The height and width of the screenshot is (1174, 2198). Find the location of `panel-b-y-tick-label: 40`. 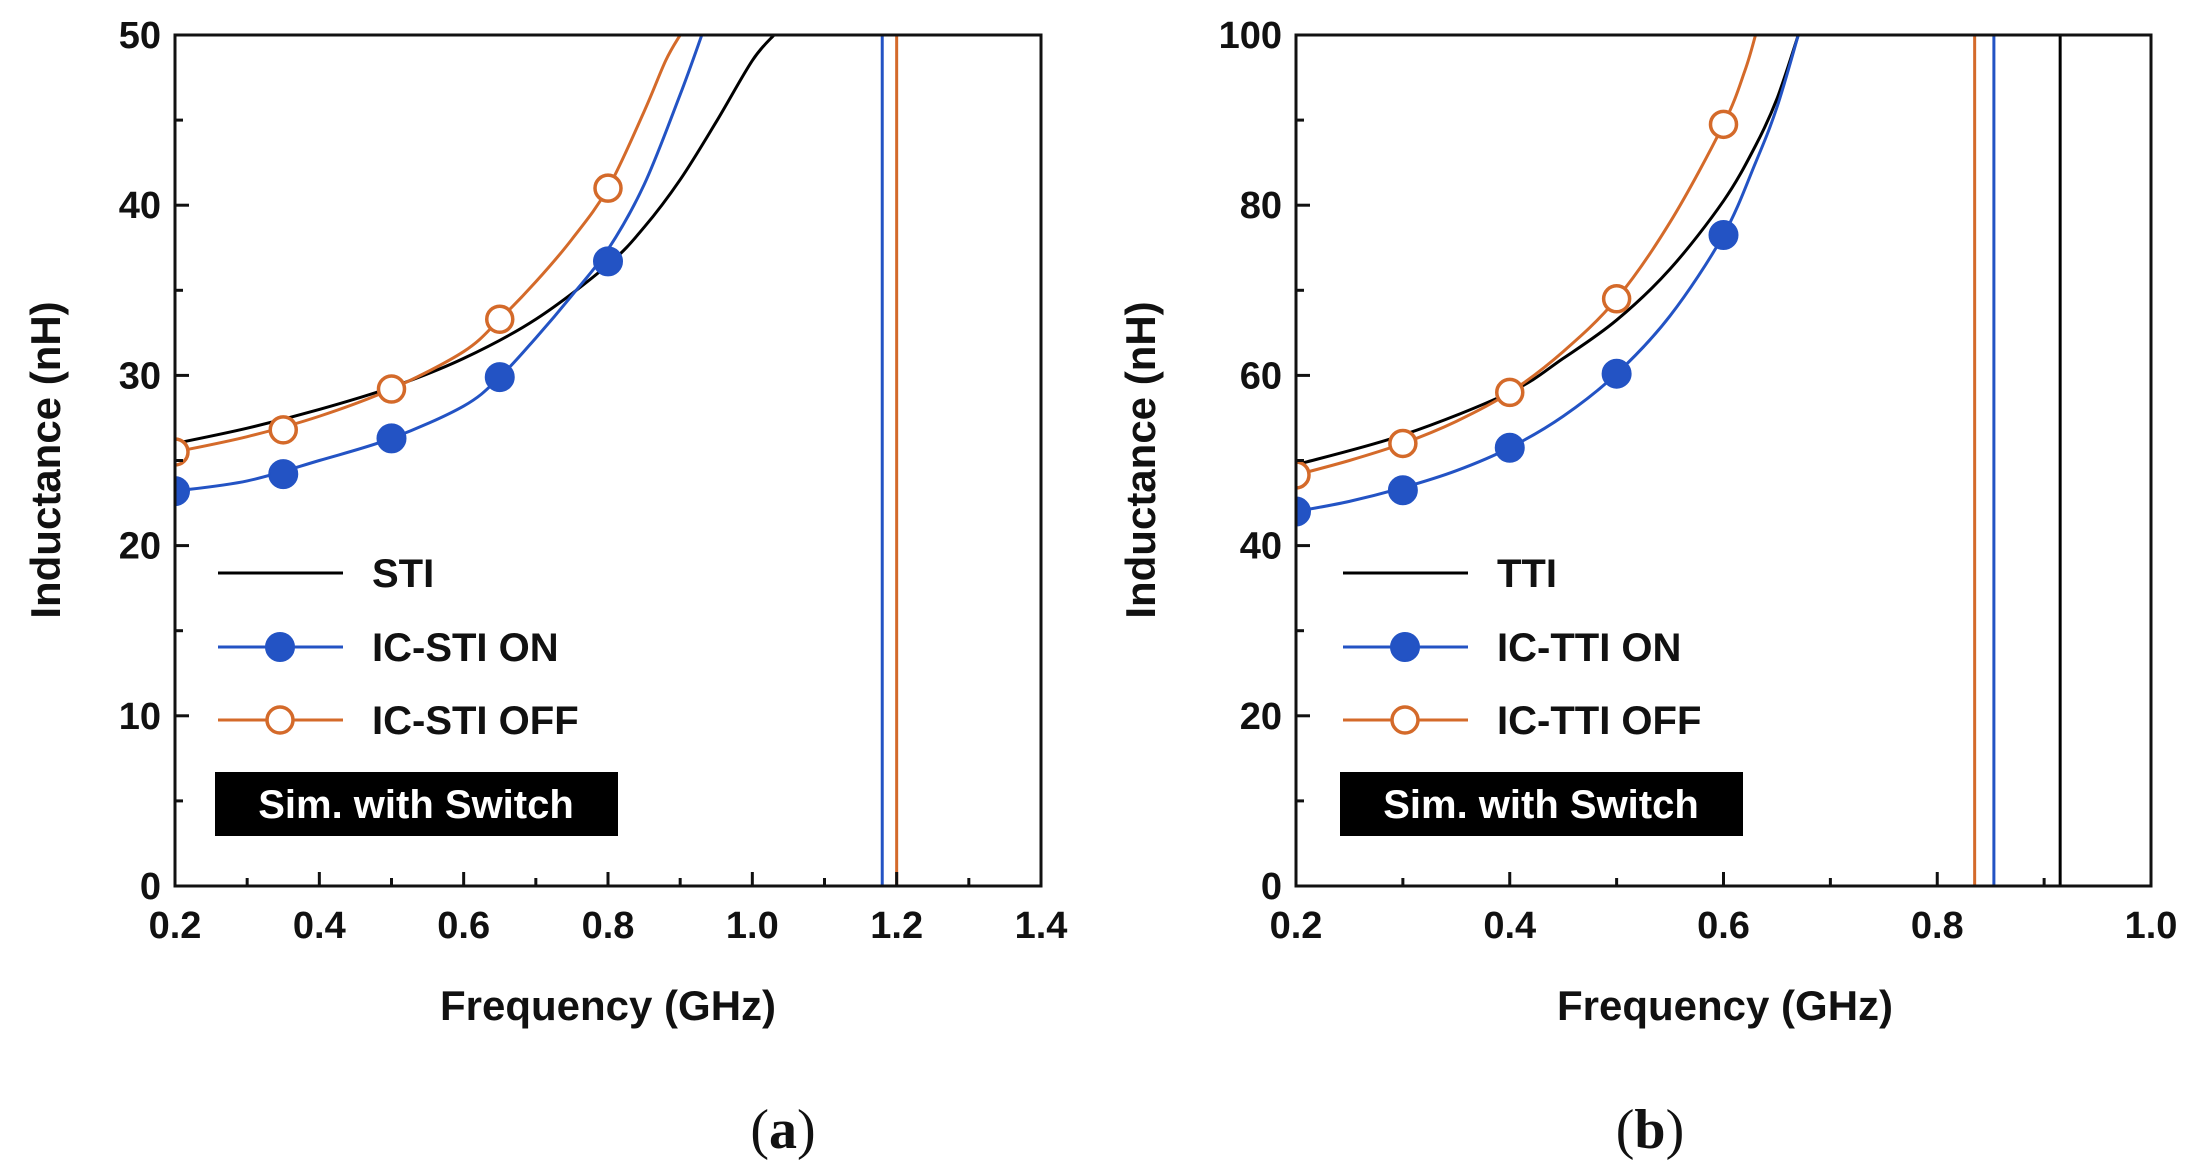

panel-b-y-tick-label: 40 is located at coordinates (1261, 547).